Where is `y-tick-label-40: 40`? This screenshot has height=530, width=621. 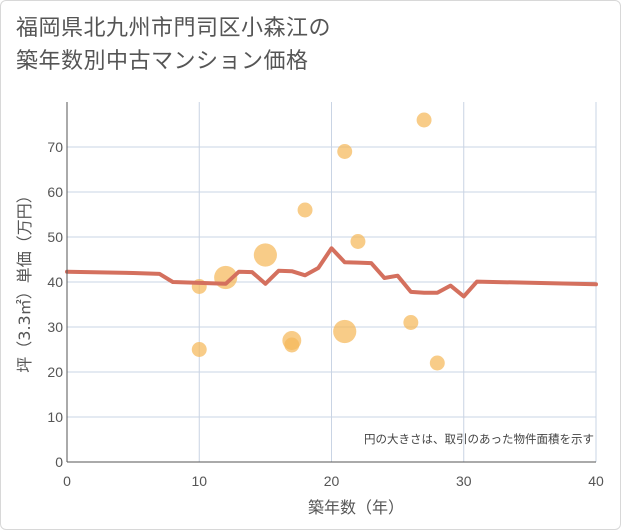 y-tick-label-40: 40 is located at coordinates (55, 282).